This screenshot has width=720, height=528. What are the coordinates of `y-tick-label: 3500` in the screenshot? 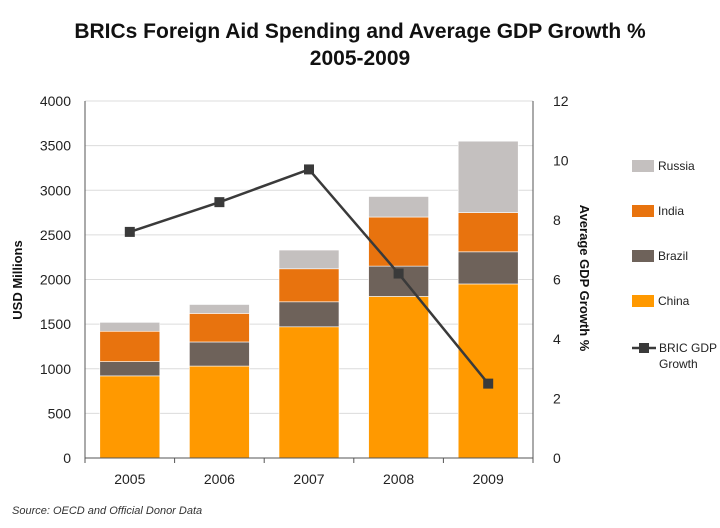 It's located at (55, 146).